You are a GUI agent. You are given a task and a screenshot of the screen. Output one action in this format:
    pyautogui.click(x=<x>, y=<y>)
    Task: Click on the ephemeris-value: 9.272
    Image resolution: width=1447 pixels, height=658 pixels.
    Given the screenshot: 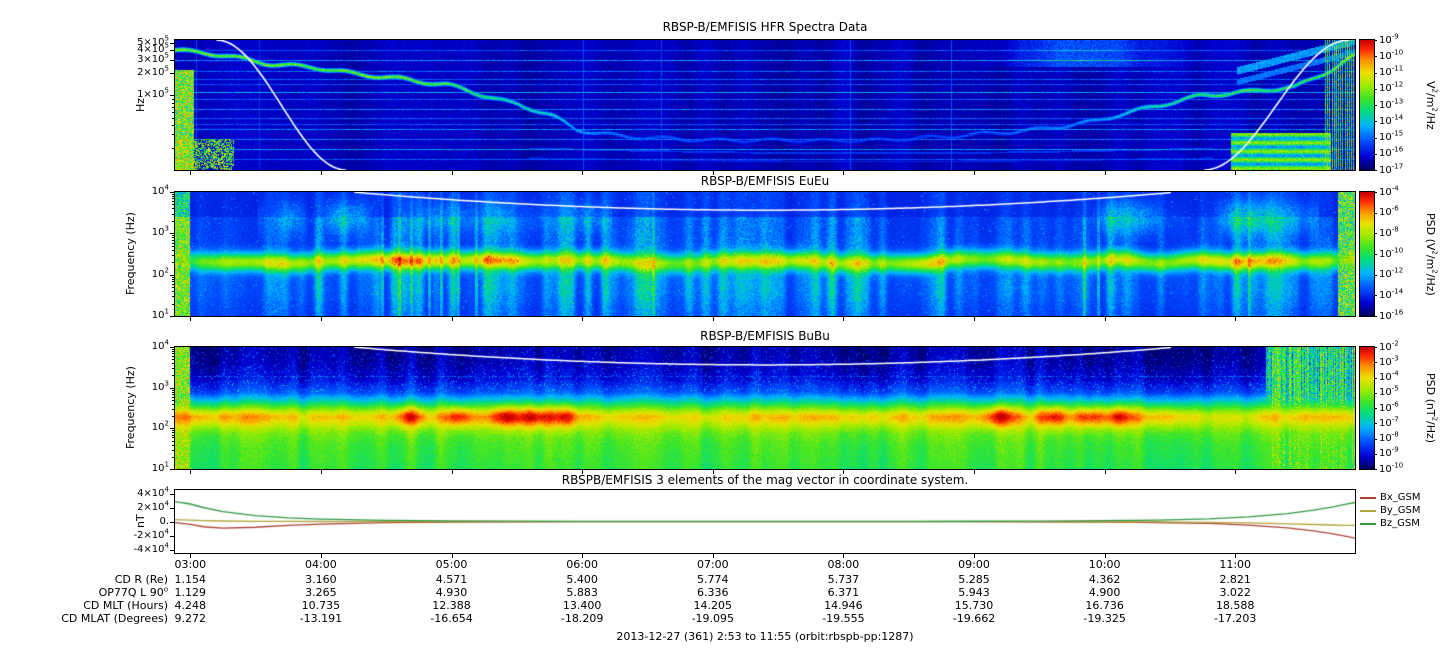 What is the action you would take?
    pyautogui.click(x=190, y=618)
    